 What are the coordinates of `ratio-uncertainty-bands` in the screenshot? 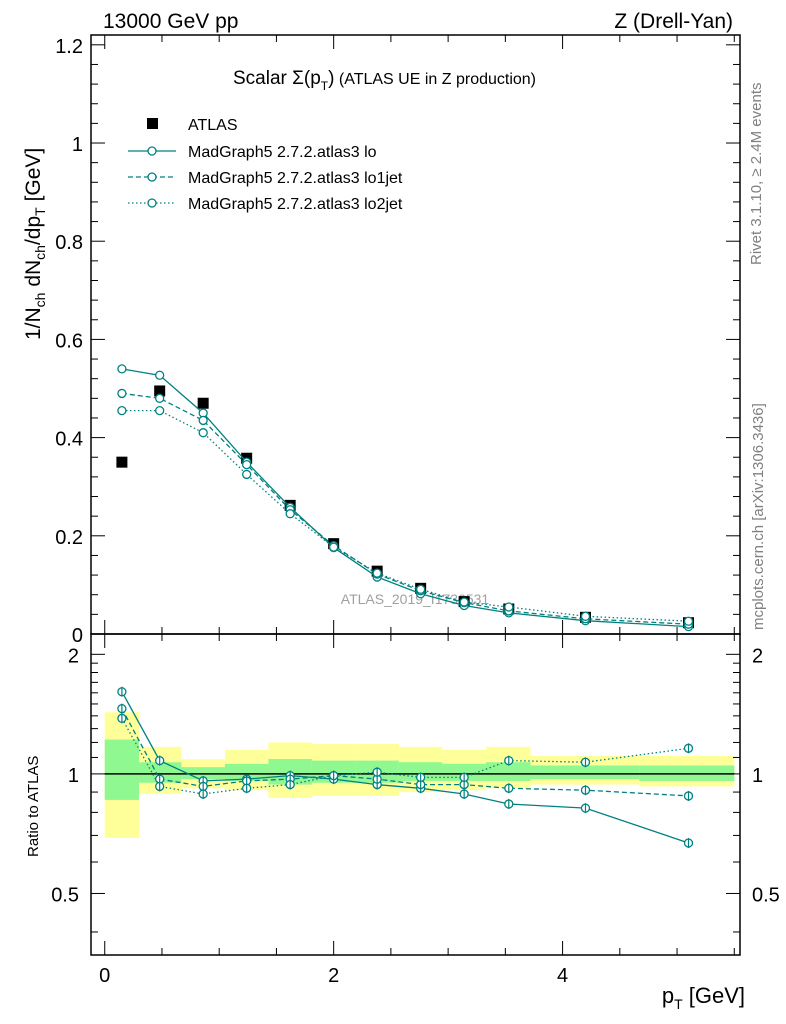 It's located at (419, 775).